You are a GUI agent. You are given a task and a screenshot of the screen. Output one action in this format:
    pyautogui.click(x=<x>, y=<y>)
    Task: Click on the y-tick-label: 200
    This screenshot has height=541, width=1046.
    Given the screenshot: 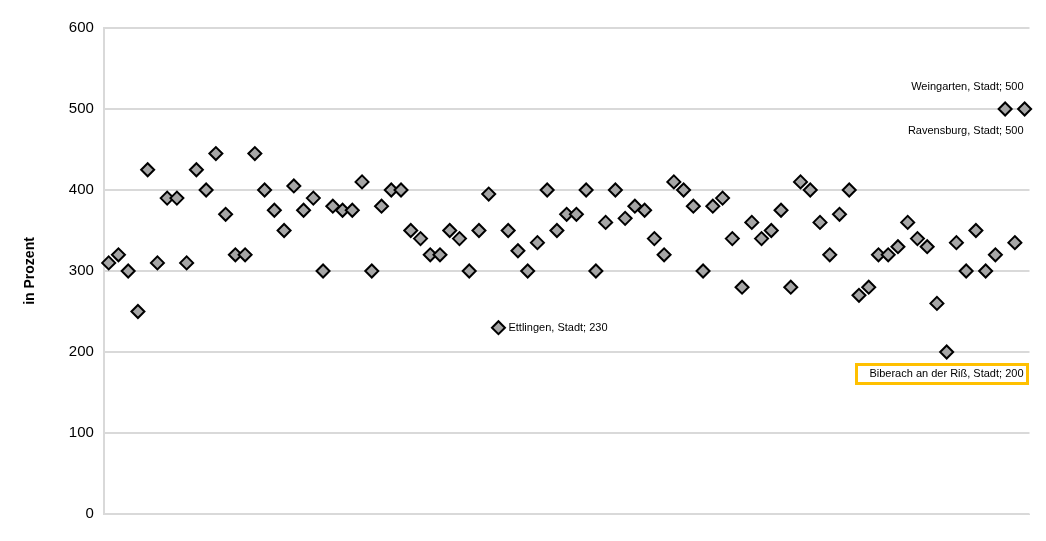 What is the action you would take?
    pyautogui.click(x=81, y=351)
    